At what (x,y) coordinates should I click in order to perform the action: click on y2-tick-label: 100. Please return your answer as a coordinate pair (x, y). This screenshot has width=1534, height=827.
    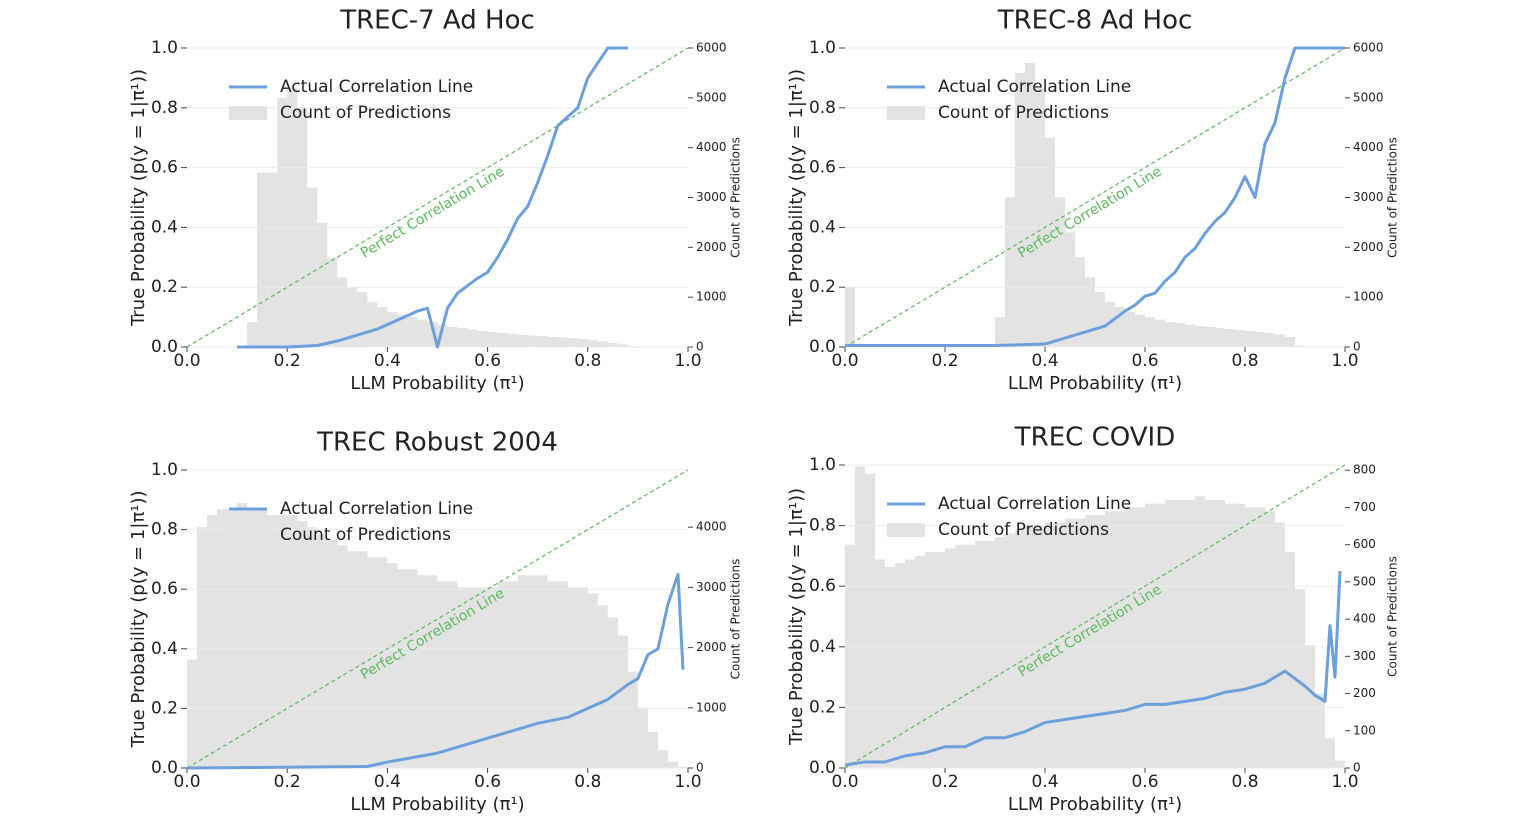
    Looking at the image, I should click on (1364, 730).